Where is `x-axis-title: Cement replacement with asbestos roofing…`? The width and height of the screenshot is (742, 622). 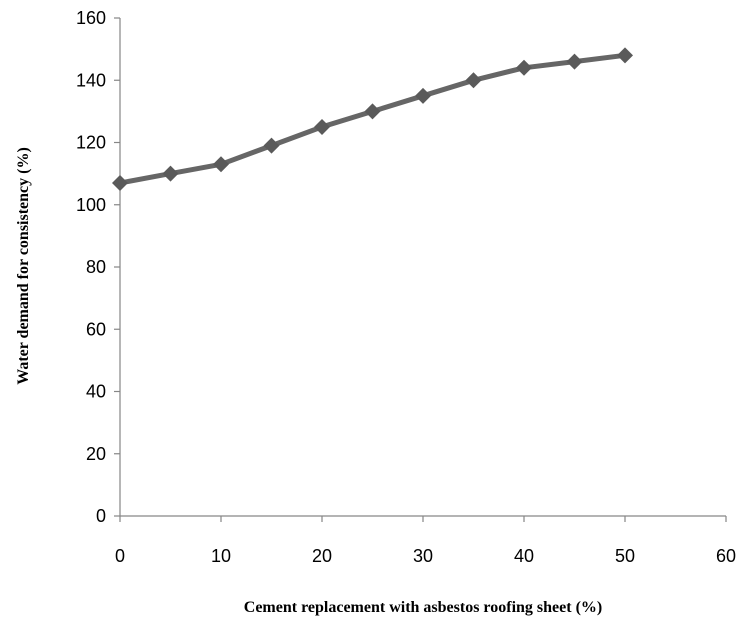 x-axis-title: Cement replacement with asbestos roofing… is located at coordinates (423, 607).